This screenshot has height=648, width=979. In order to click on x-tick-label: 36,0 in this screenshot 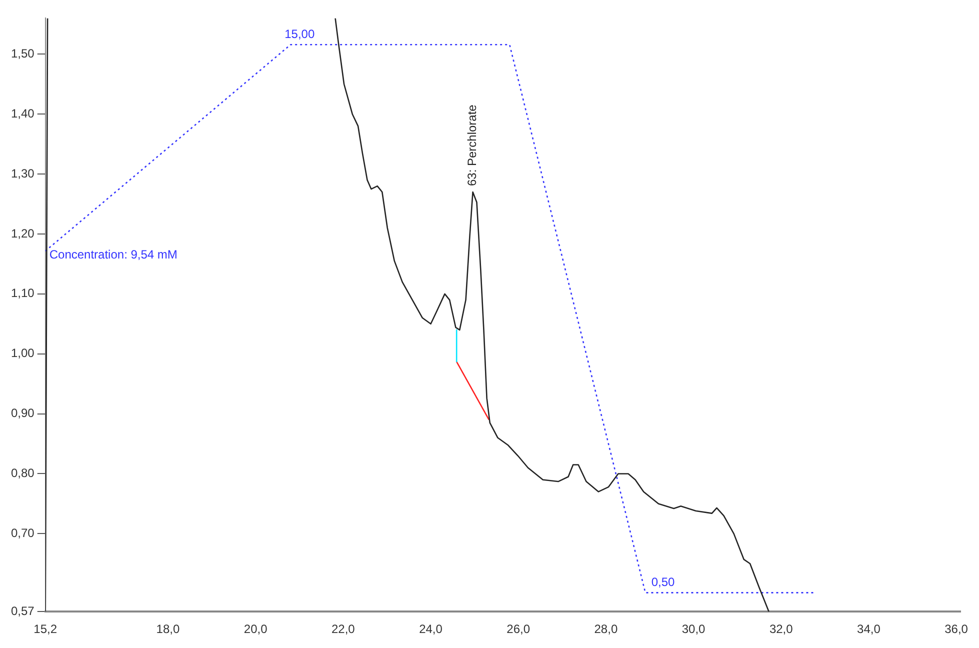, I will do `click(956, 629)`.